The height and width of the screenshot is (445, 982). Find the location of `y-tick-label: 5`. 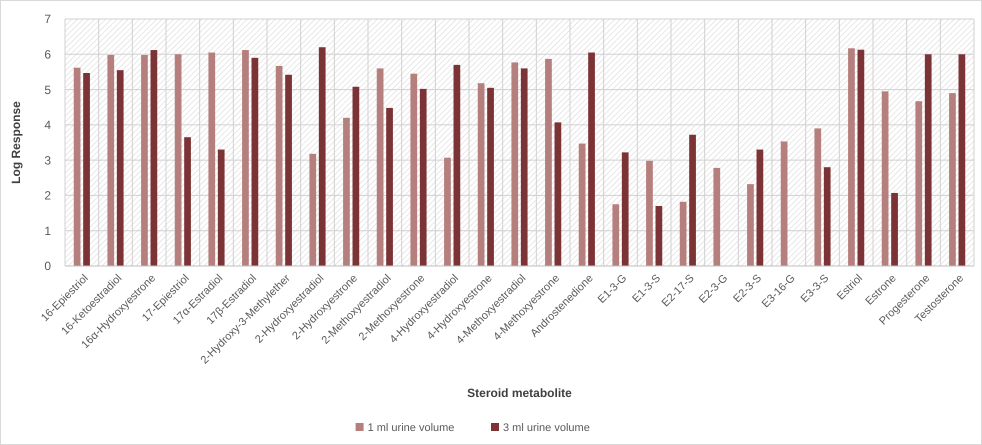

y-tick-label: 5 is located at coordinates (48, 89).